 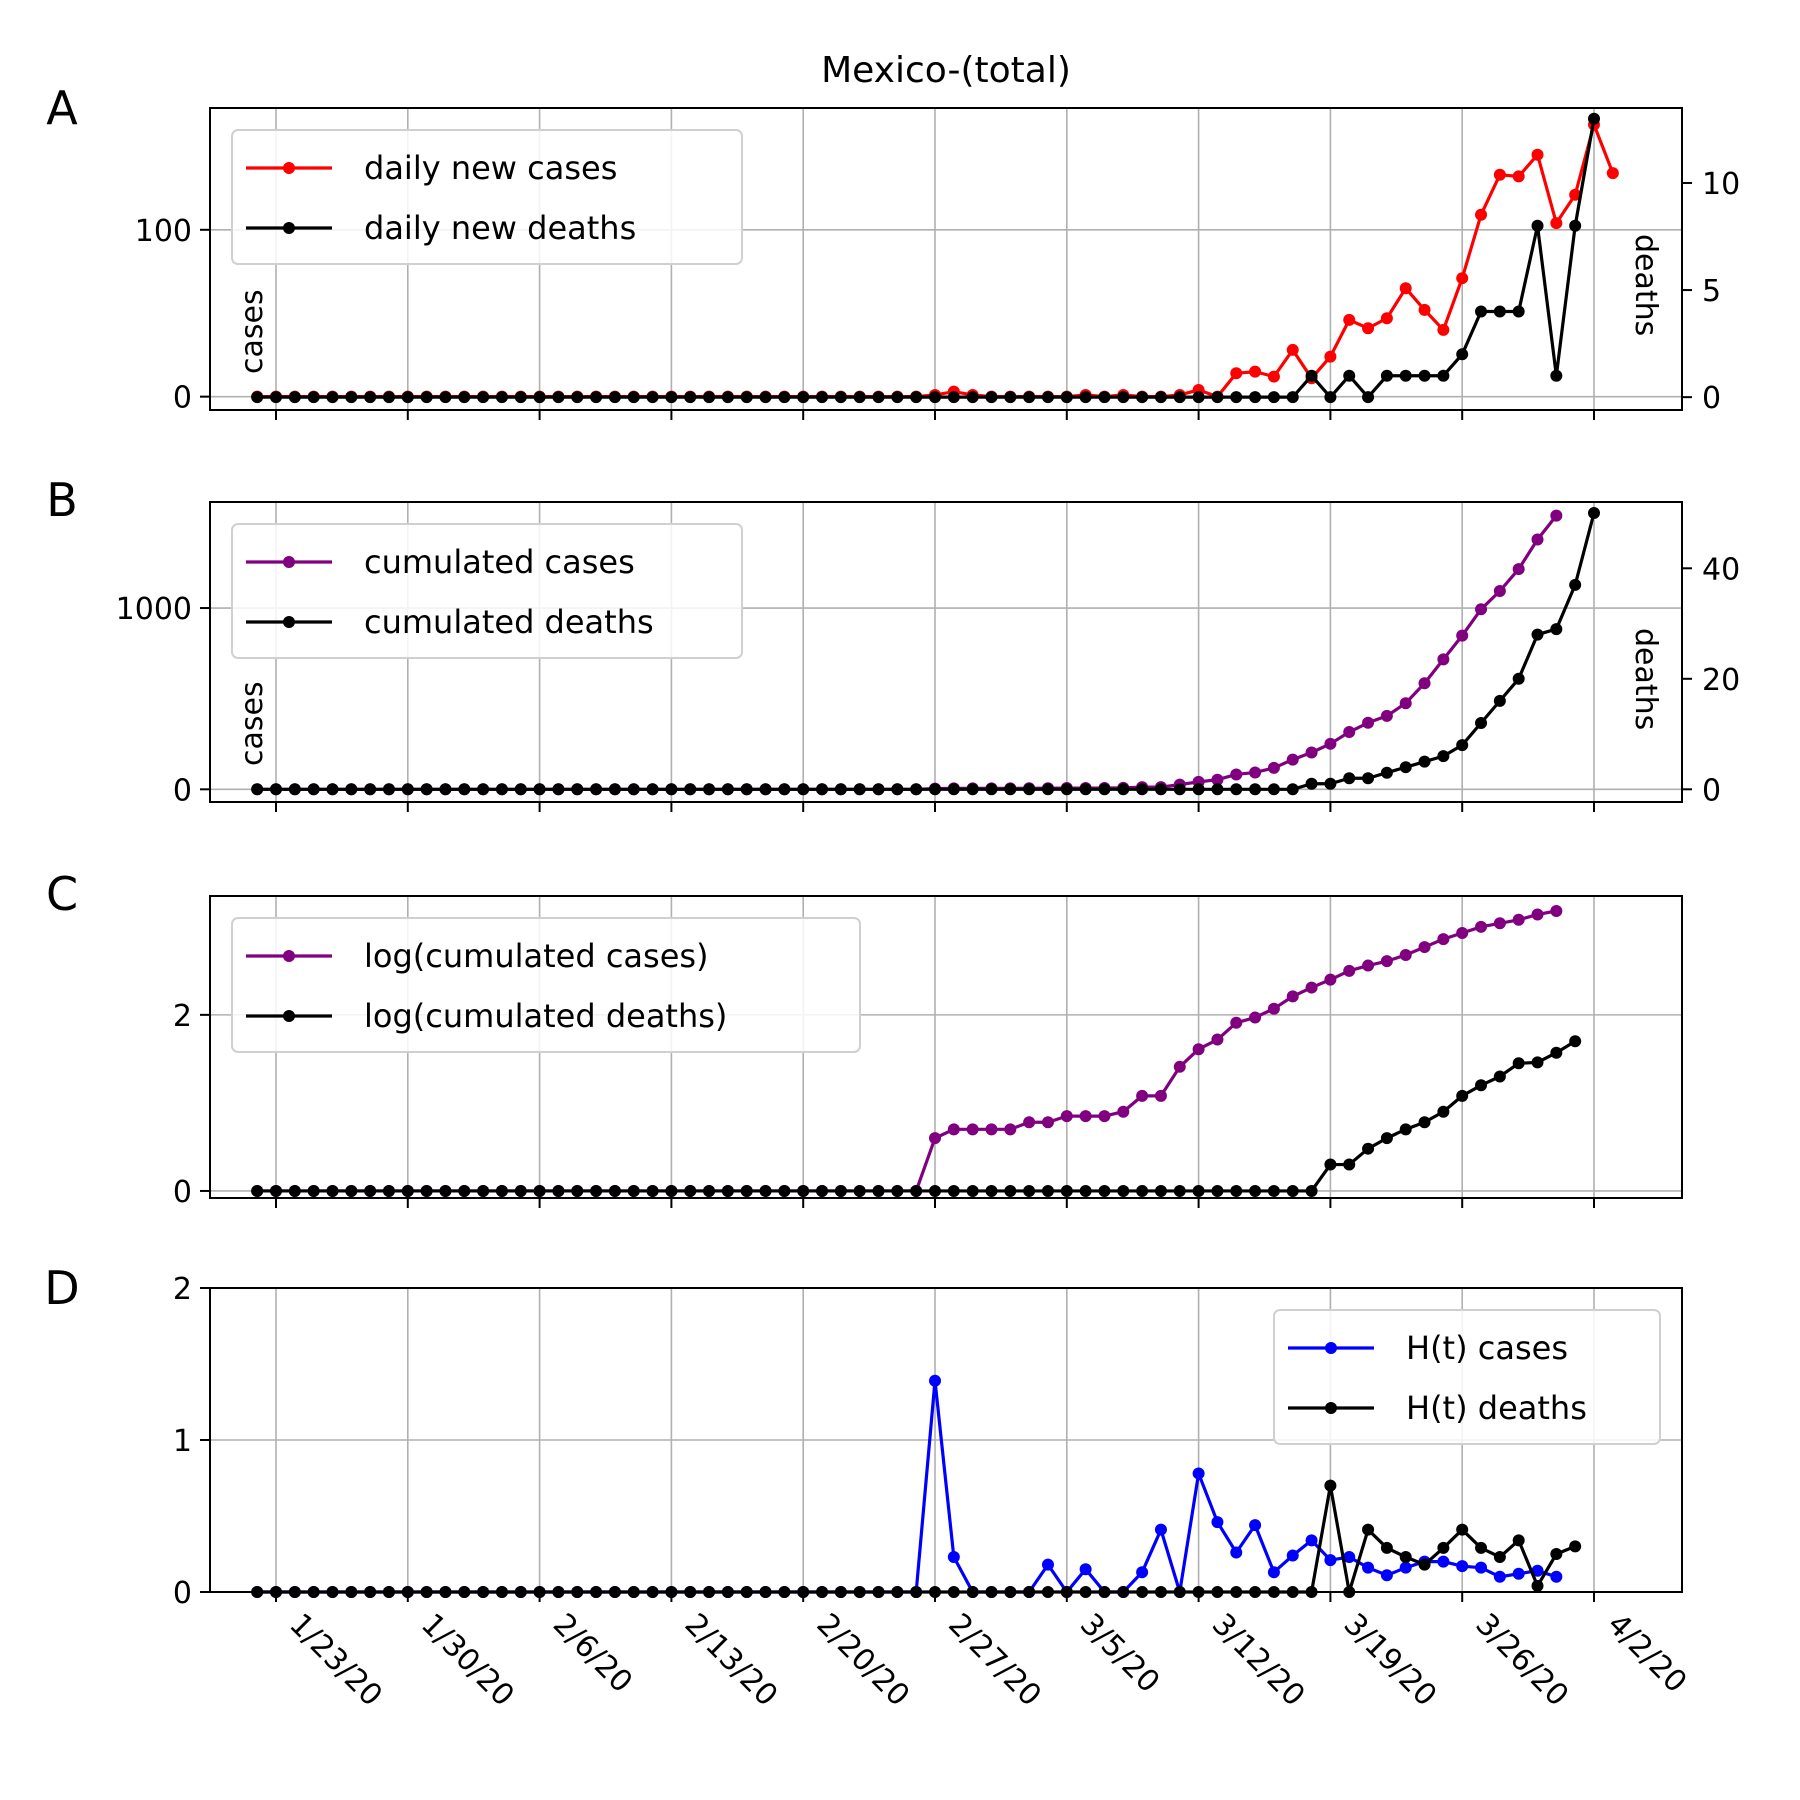 What do you see at coordinates (946, 70) in the screenshot?
I see `figure-title: Mexico-(total)` at bounding box center [946, 70].